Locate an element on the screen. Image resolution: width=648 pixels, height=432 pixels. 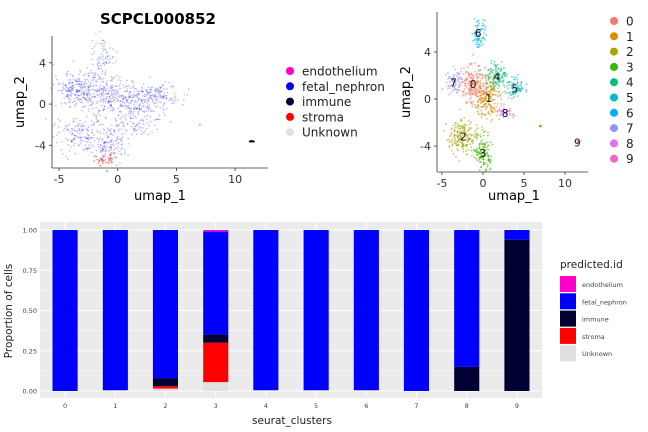
legend-swatch is located at coordinates (290, 116).